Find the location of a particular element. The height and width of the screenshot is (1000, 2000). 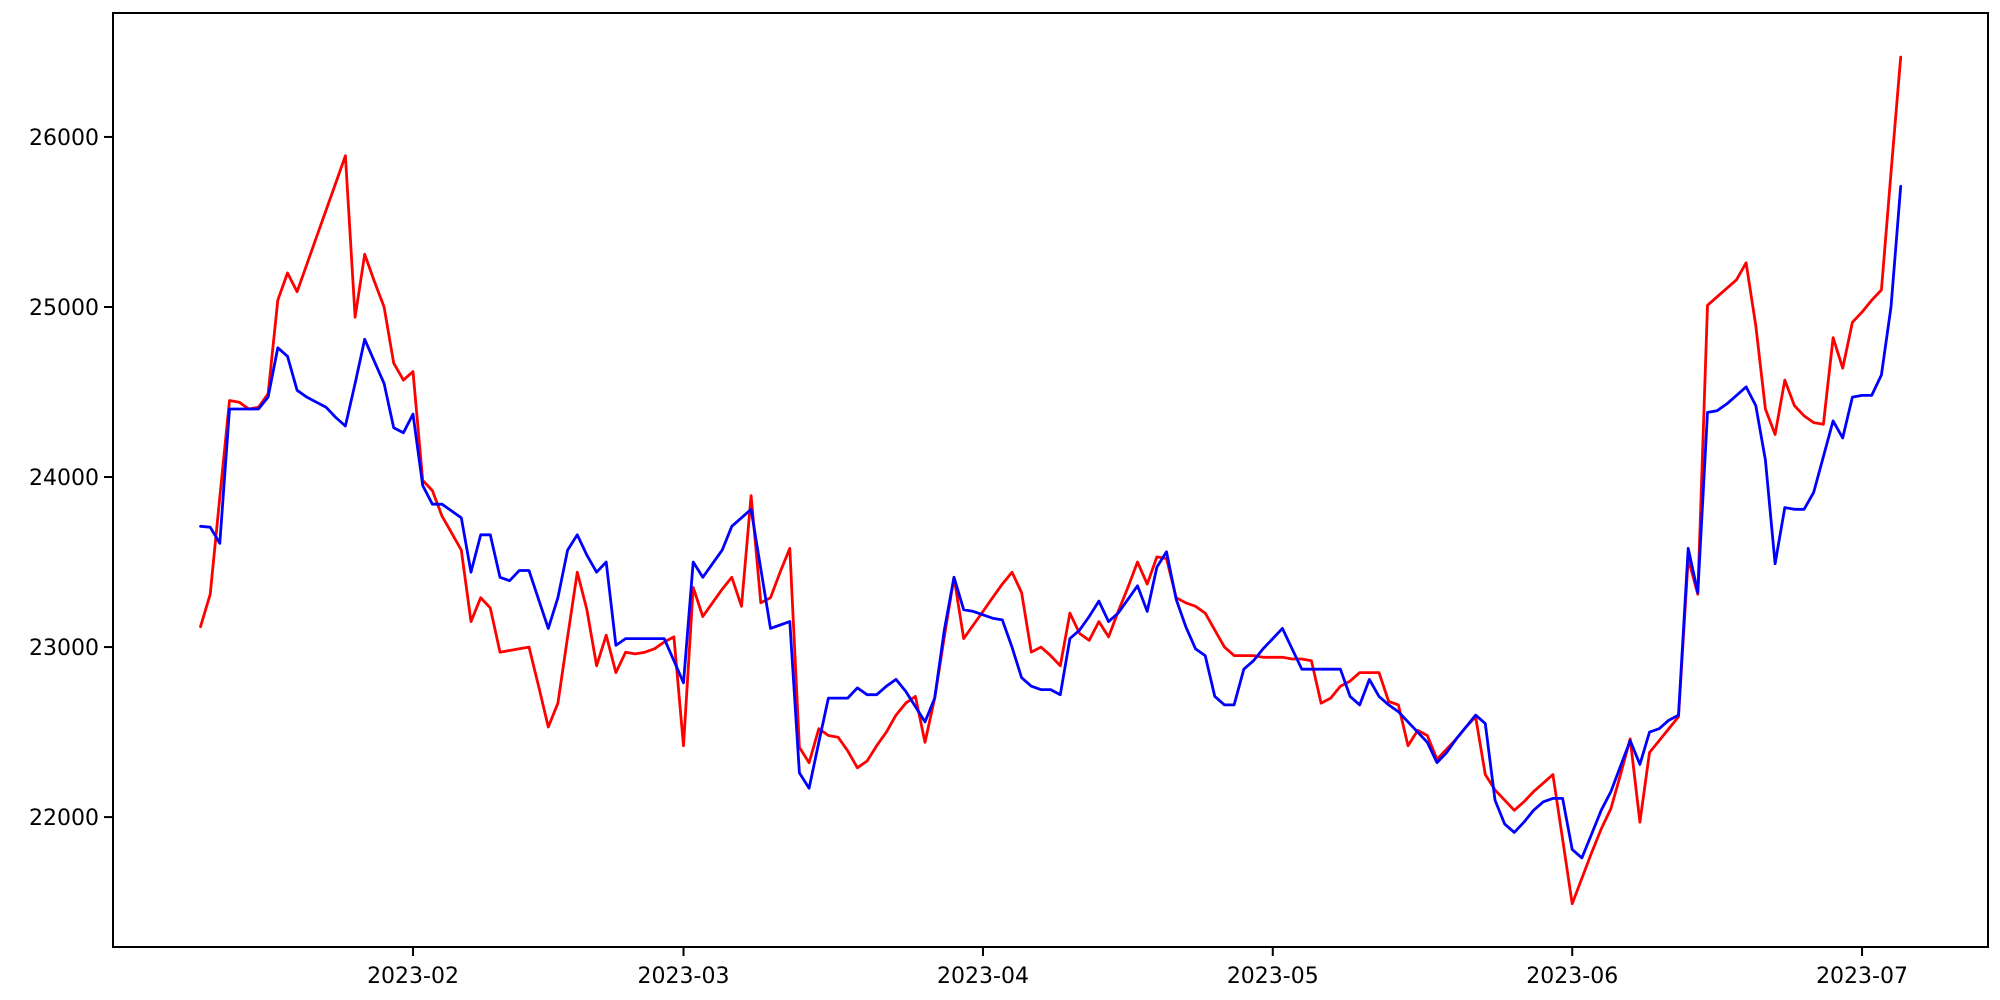

x-tick-label: 2023-05 is located at coordinates (1273, 976).